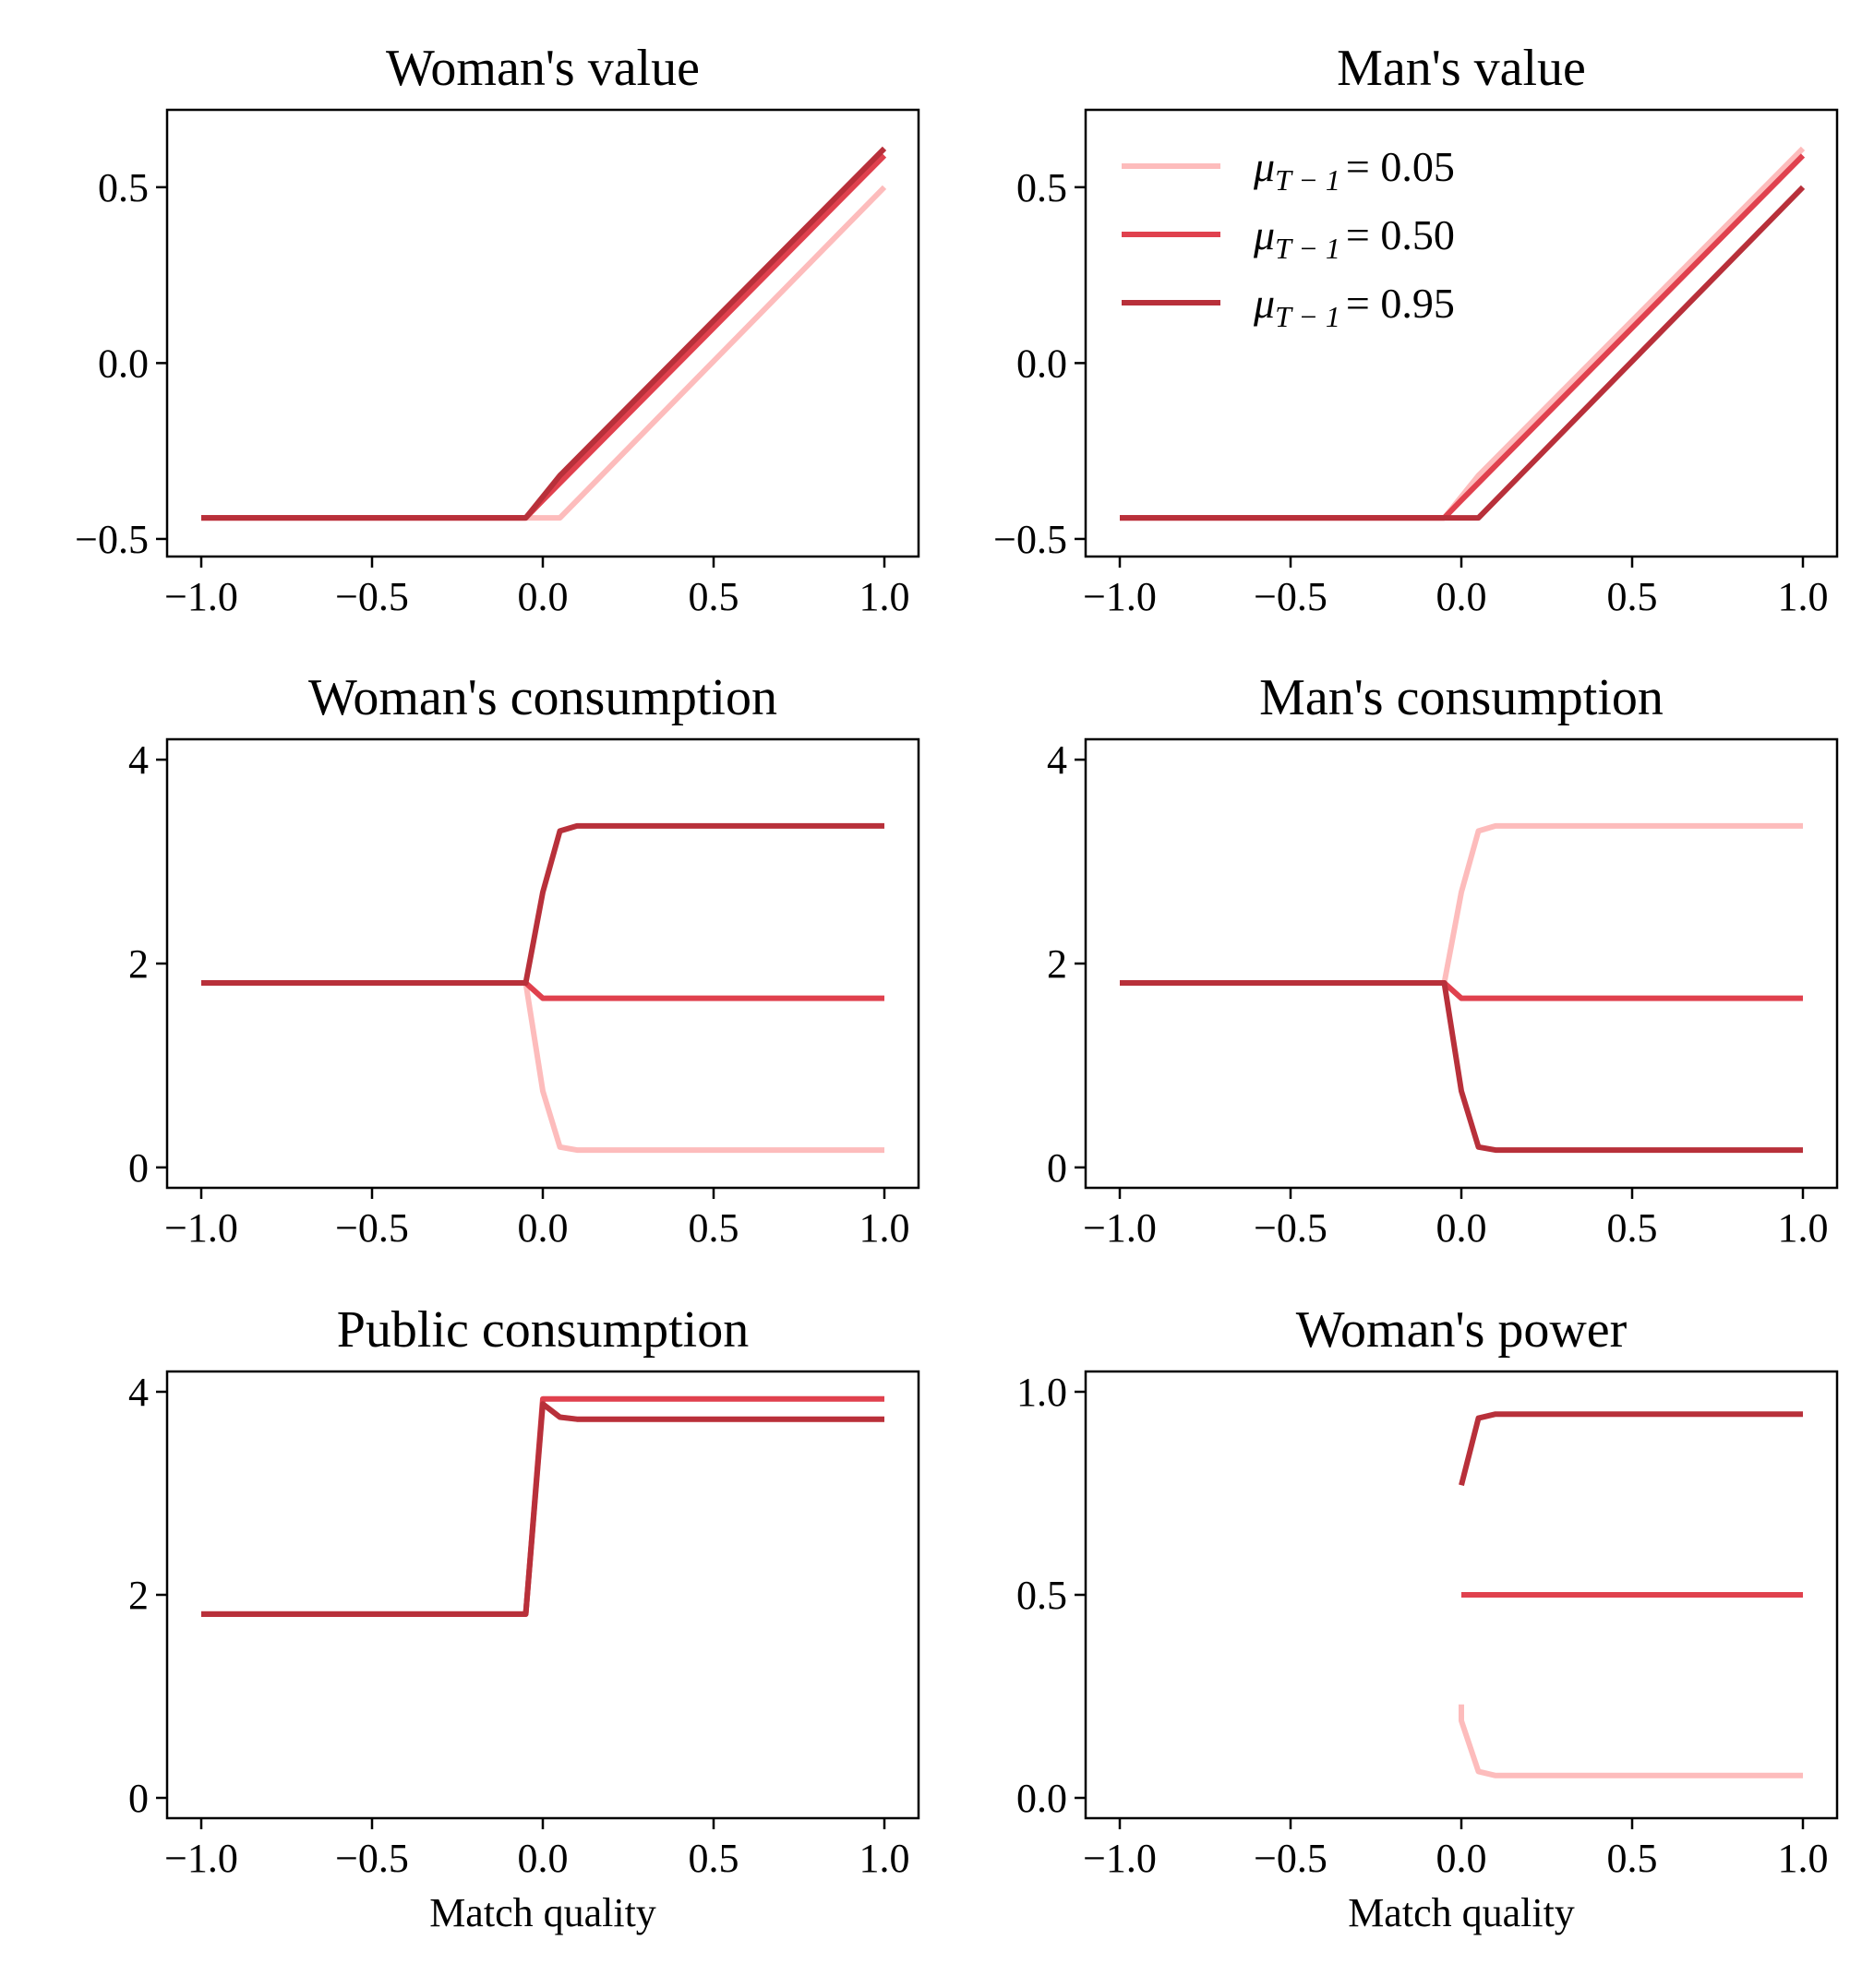 Image resolution: width=1874 pixels, height=1988 pixels. I want to click on panel-title: Woman's power, so click(1462, 1330).